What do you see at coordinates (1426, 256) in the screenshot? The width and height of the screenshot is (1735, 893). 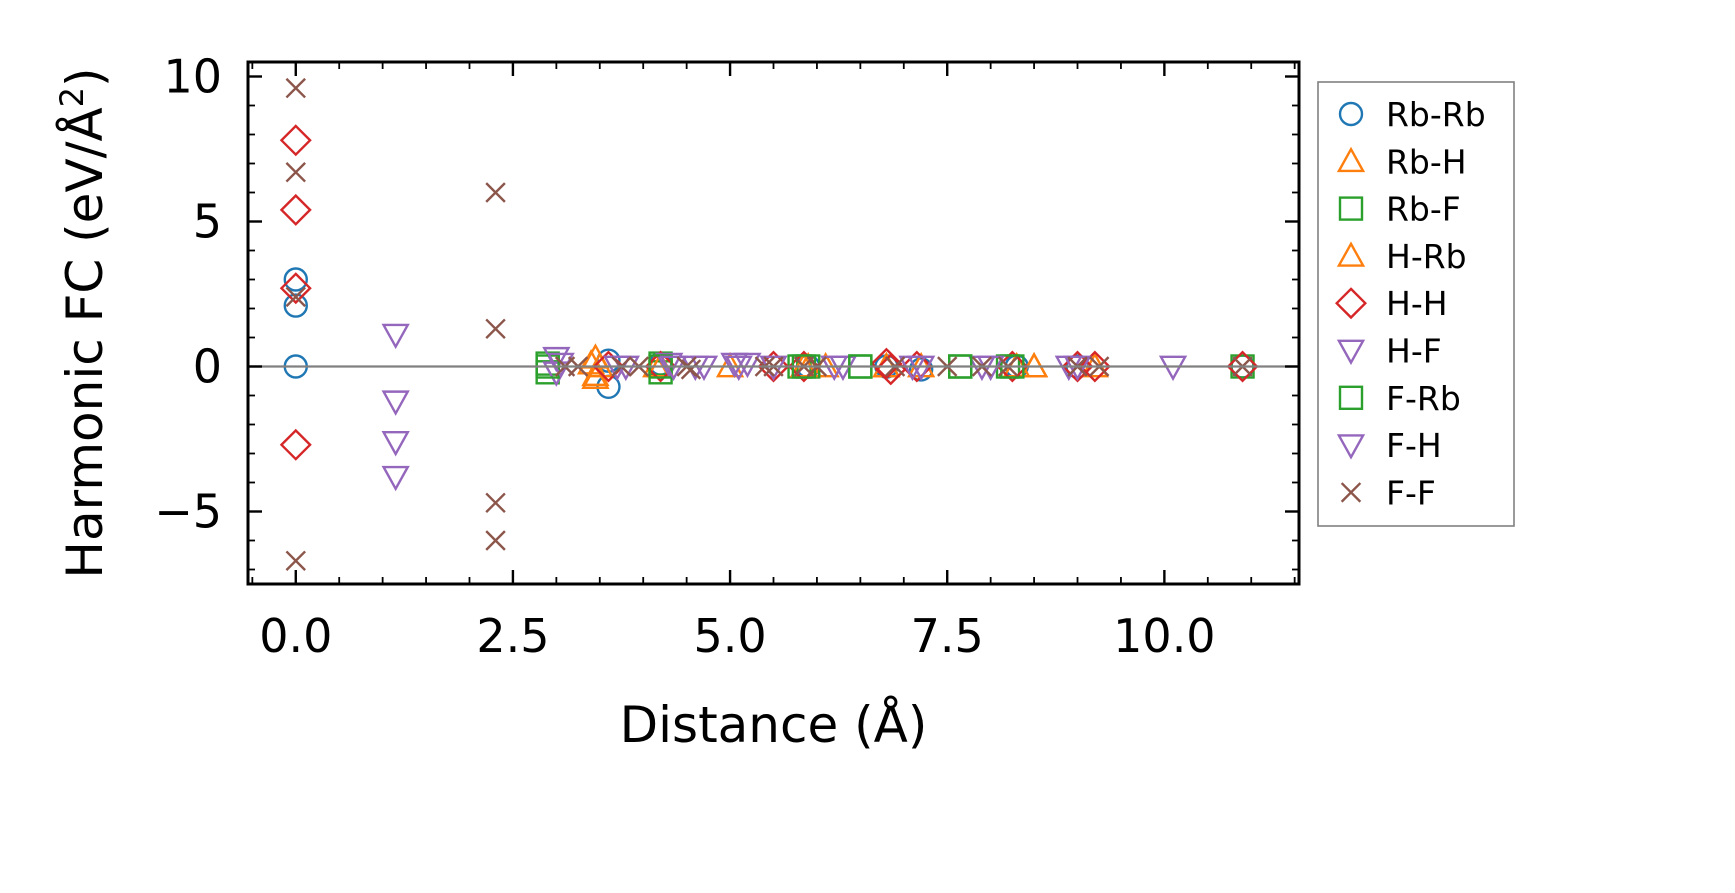 I see `legend-label: H-Rb` at bounding box center [1426, 256].